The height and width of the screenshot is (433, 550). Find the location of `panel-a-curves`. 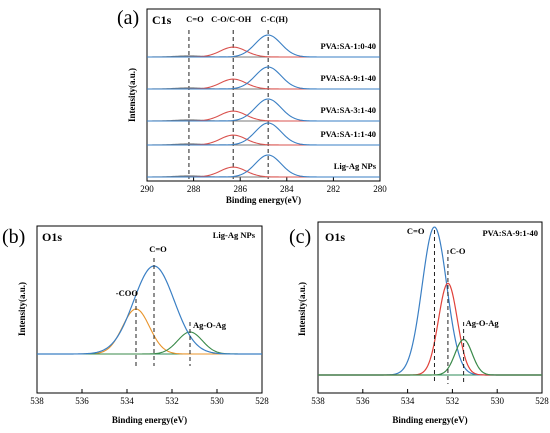

panel-a-curves is located at coordinates (263, 106).